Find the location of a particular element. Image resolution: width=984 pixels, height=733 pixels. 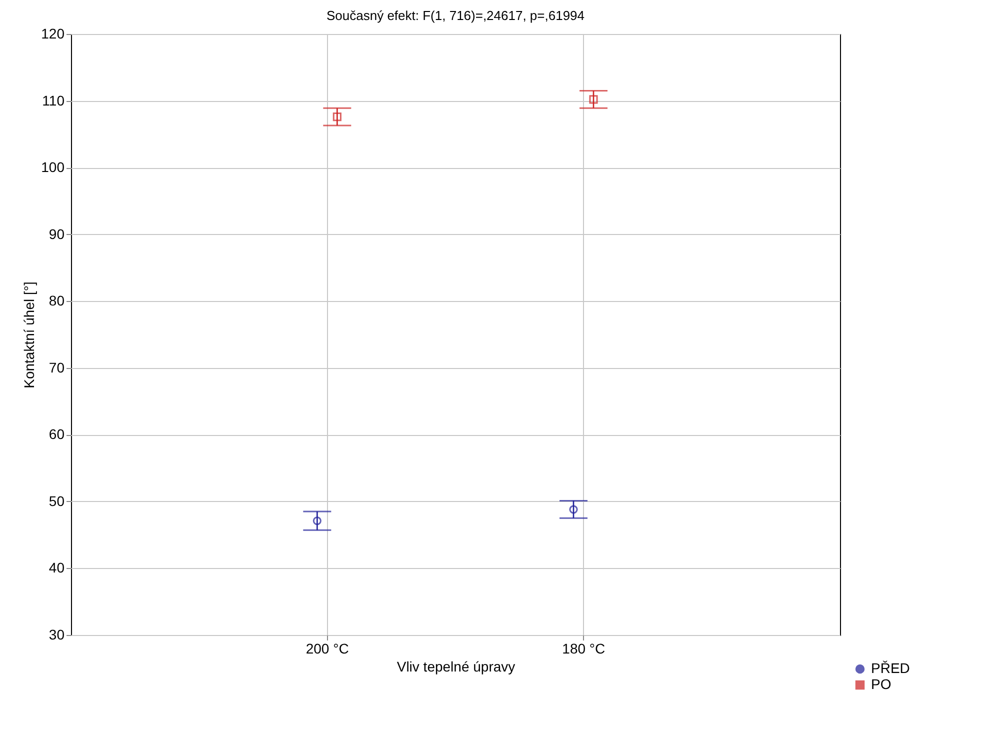

x-tick-label: 180 °C is located at coordinates (584, 648).